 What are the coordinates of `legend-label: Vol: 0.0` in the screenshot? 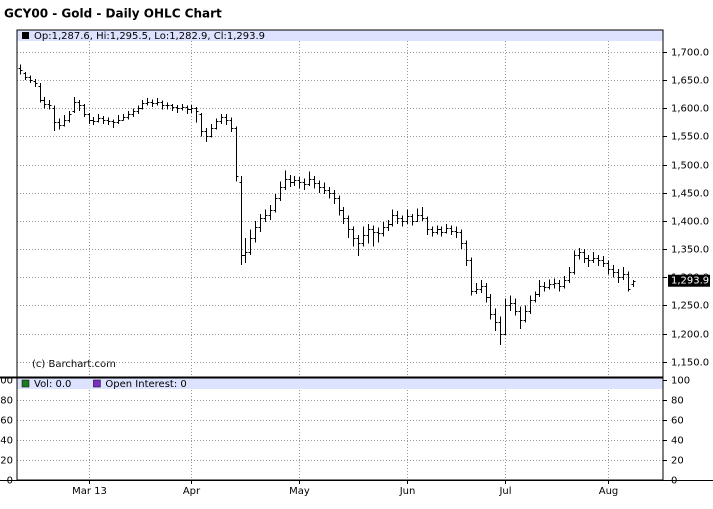 It's located at (52, 384).